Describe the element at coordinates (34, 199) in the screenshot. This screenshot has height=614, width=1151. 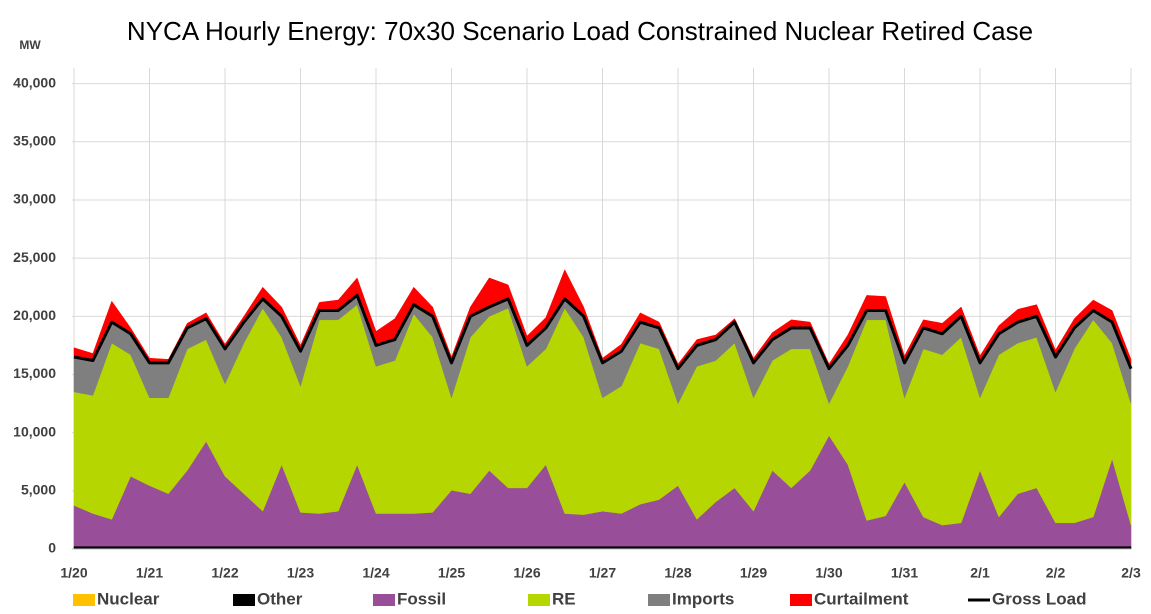
I see `y-tick-label: 30,000` at that location.